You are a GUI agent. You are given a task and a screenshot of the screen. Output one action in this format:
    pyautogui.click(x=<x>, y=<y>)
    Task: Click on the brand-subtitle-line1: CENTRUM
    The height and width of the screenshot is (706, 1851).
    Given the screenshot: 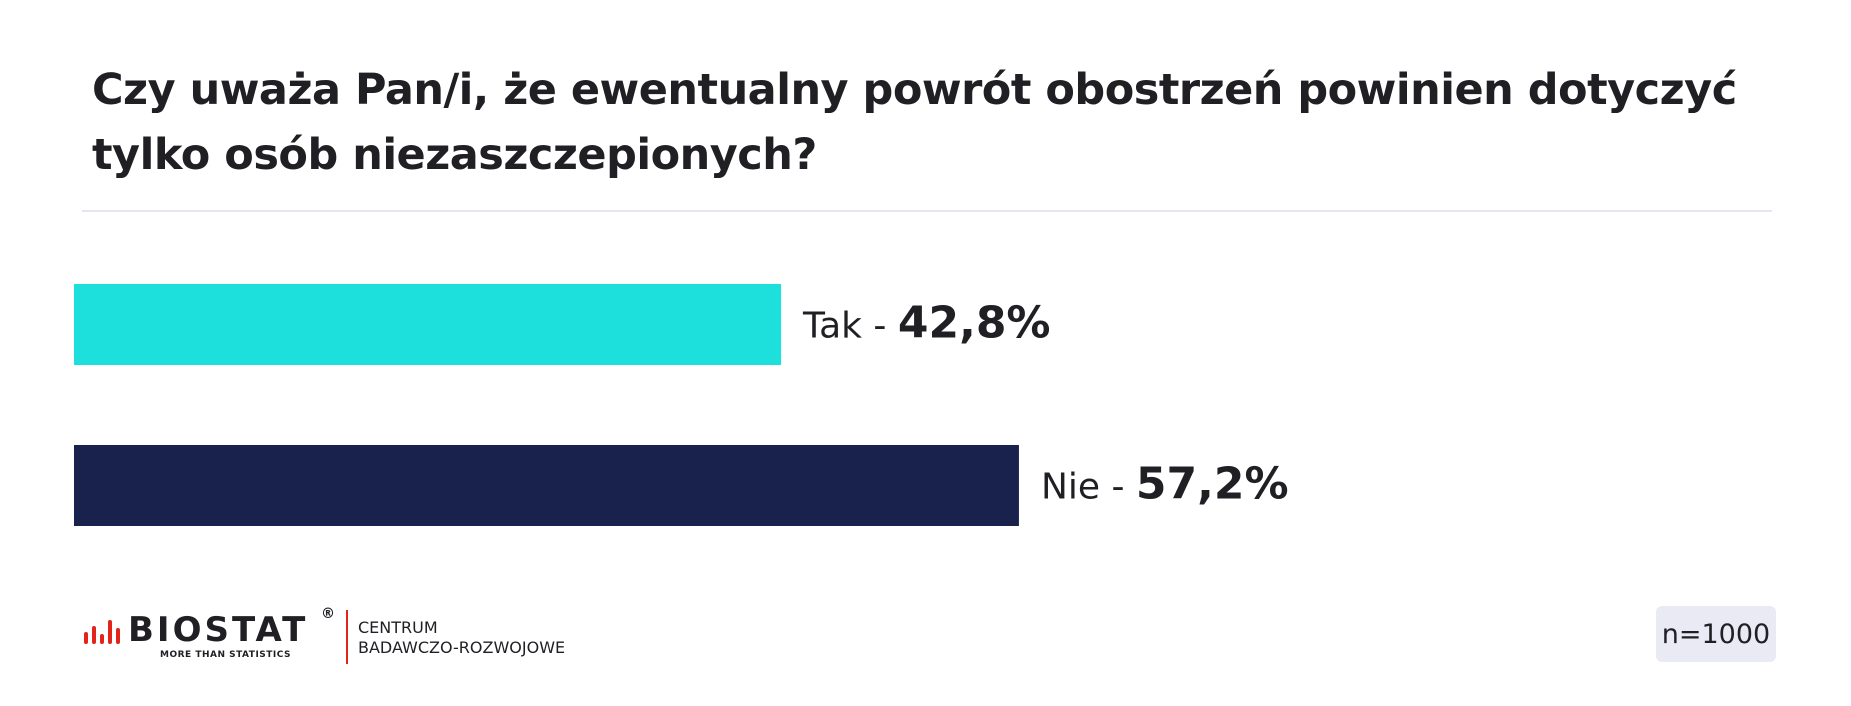 What is the action you would take?
    pyautogui.click(x=398, y=627)
    